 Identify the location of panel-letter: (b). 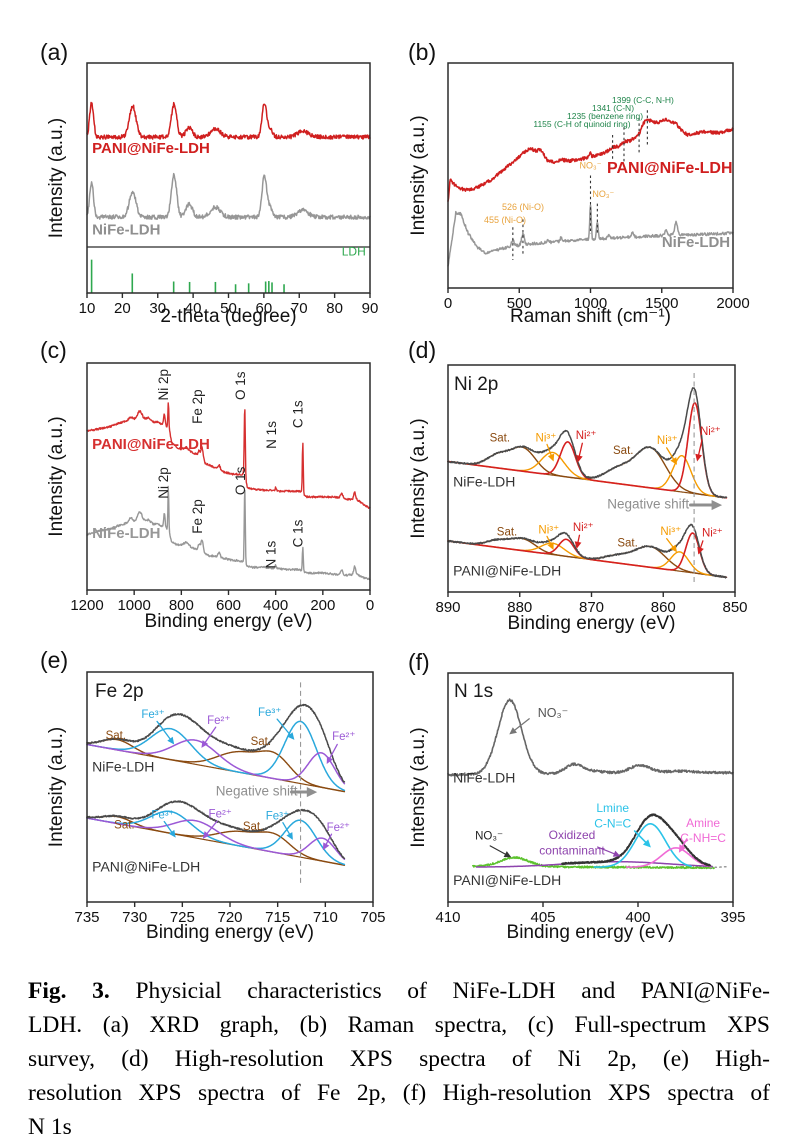
(422, 52).